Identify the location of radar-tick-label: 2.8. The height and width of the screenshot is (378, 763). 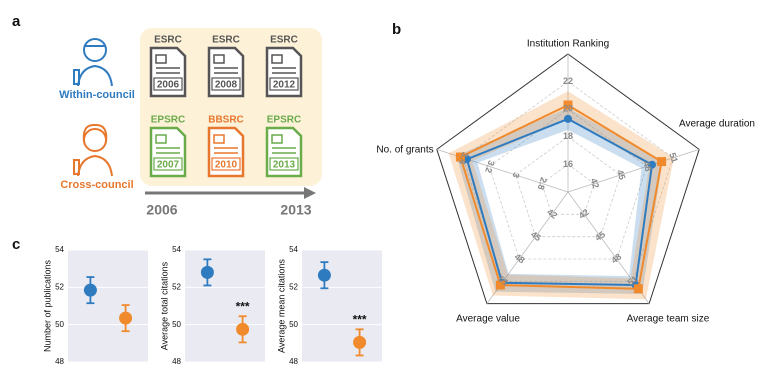
(542, 183).